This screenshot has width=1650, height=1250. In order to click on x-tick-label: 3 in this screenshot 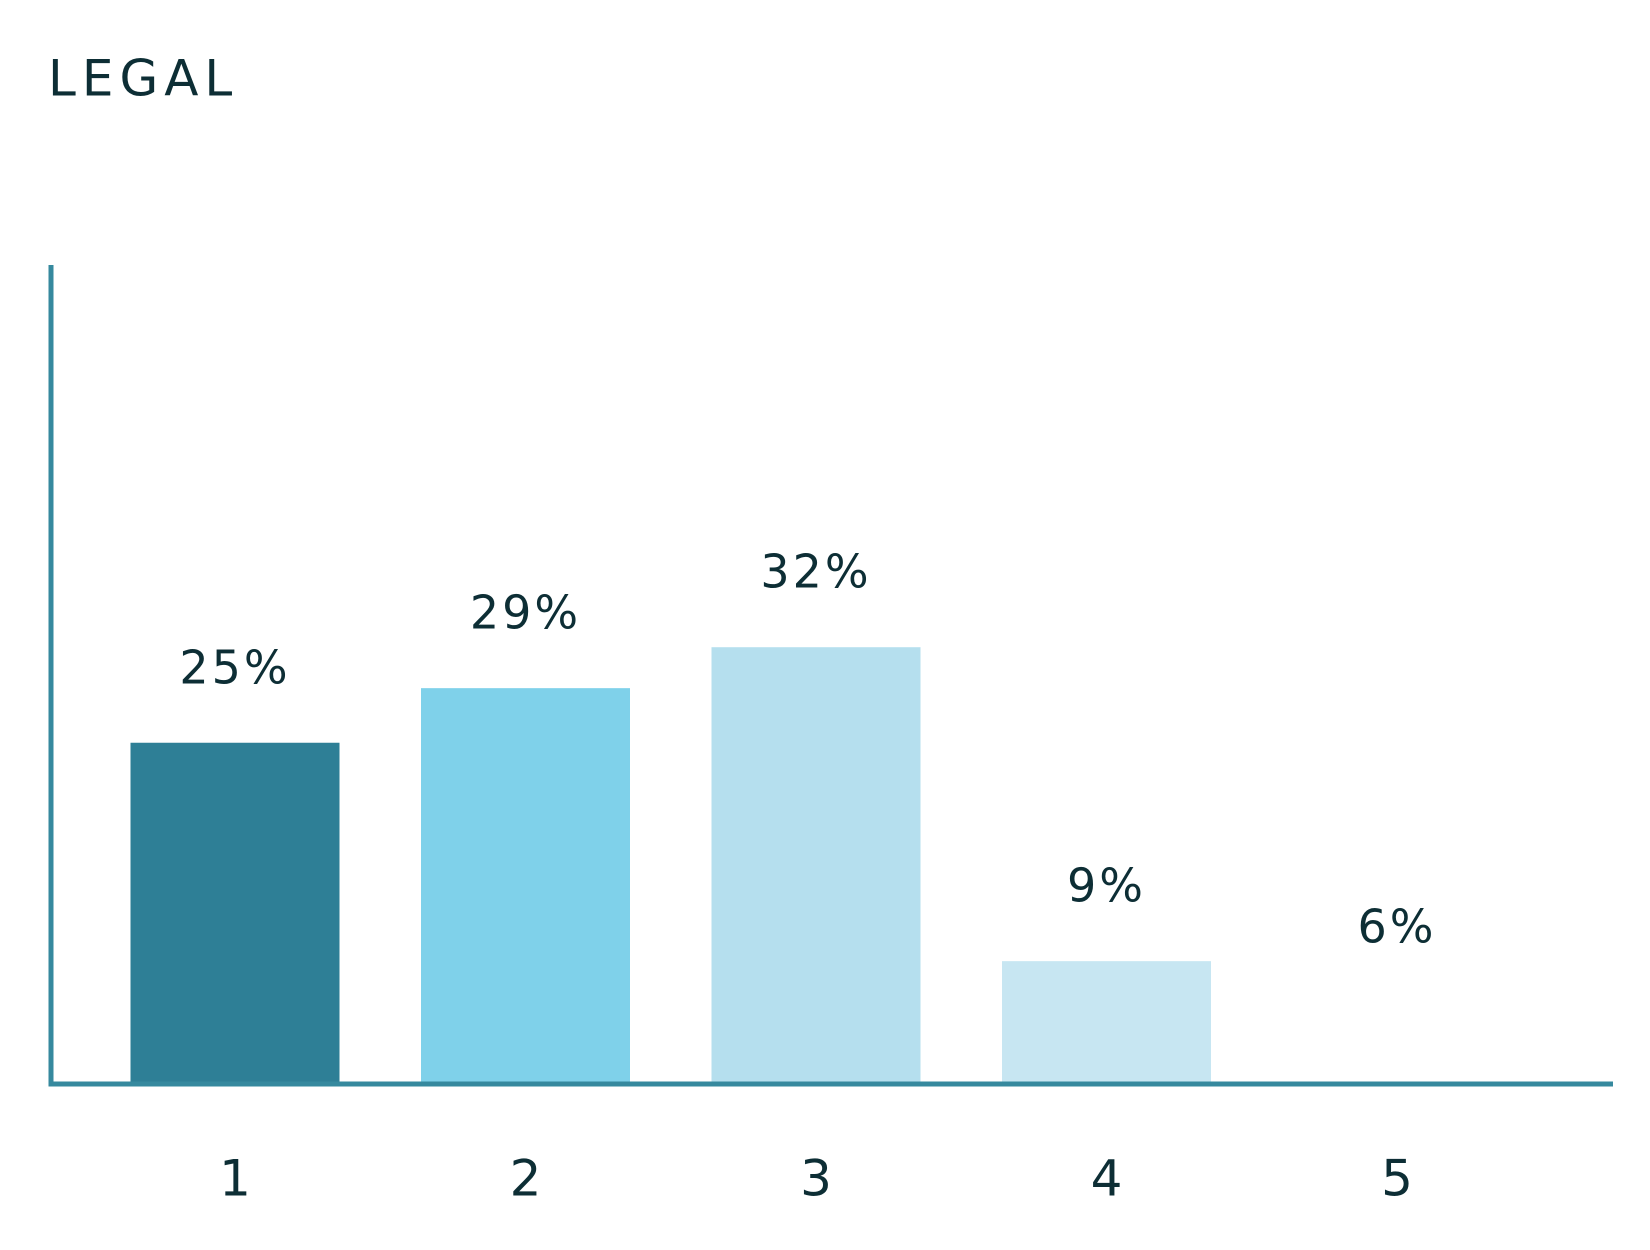, I will do `click(816, 1179)`.